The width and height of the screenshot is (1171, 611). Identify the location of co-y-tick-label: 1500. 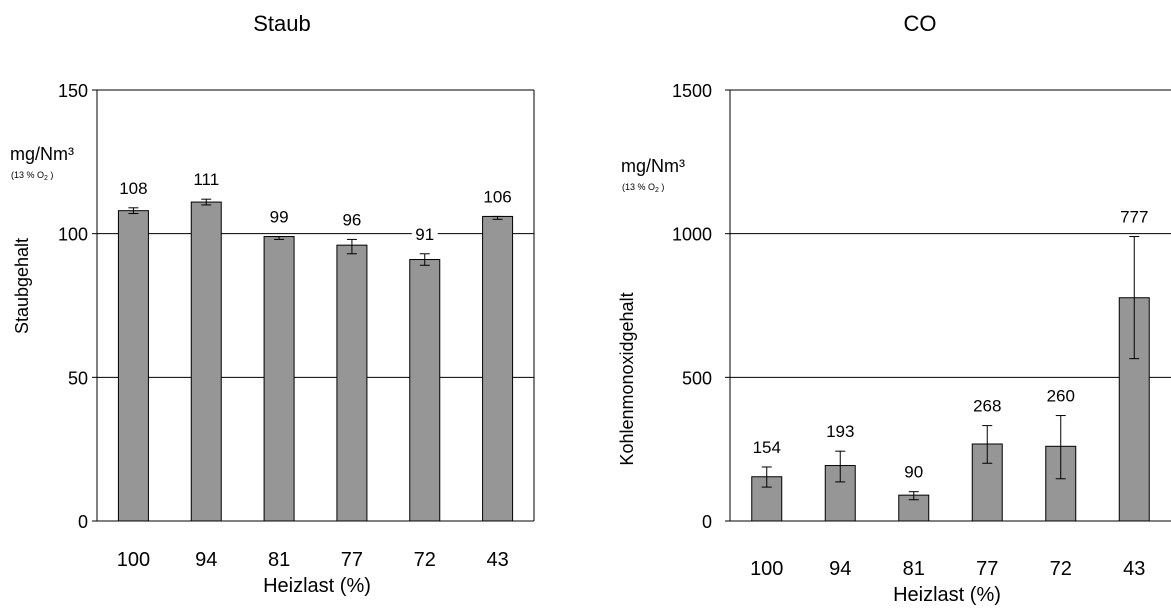
(692, 91).